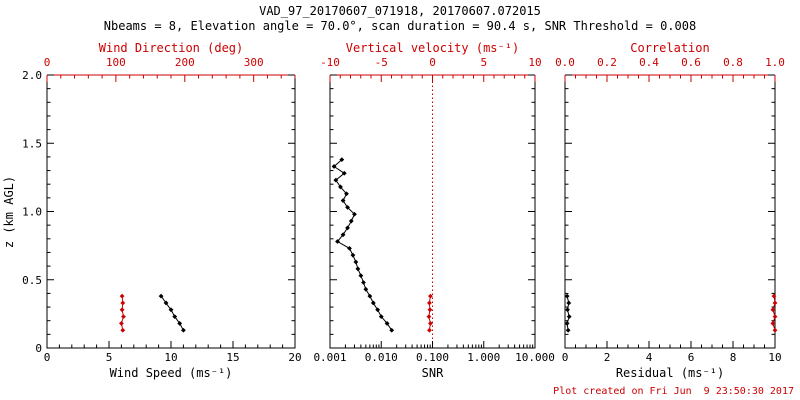 The height and width of the screenshot is (400, 800). I want to click on top-tick-label: 200, so click(185, 62).